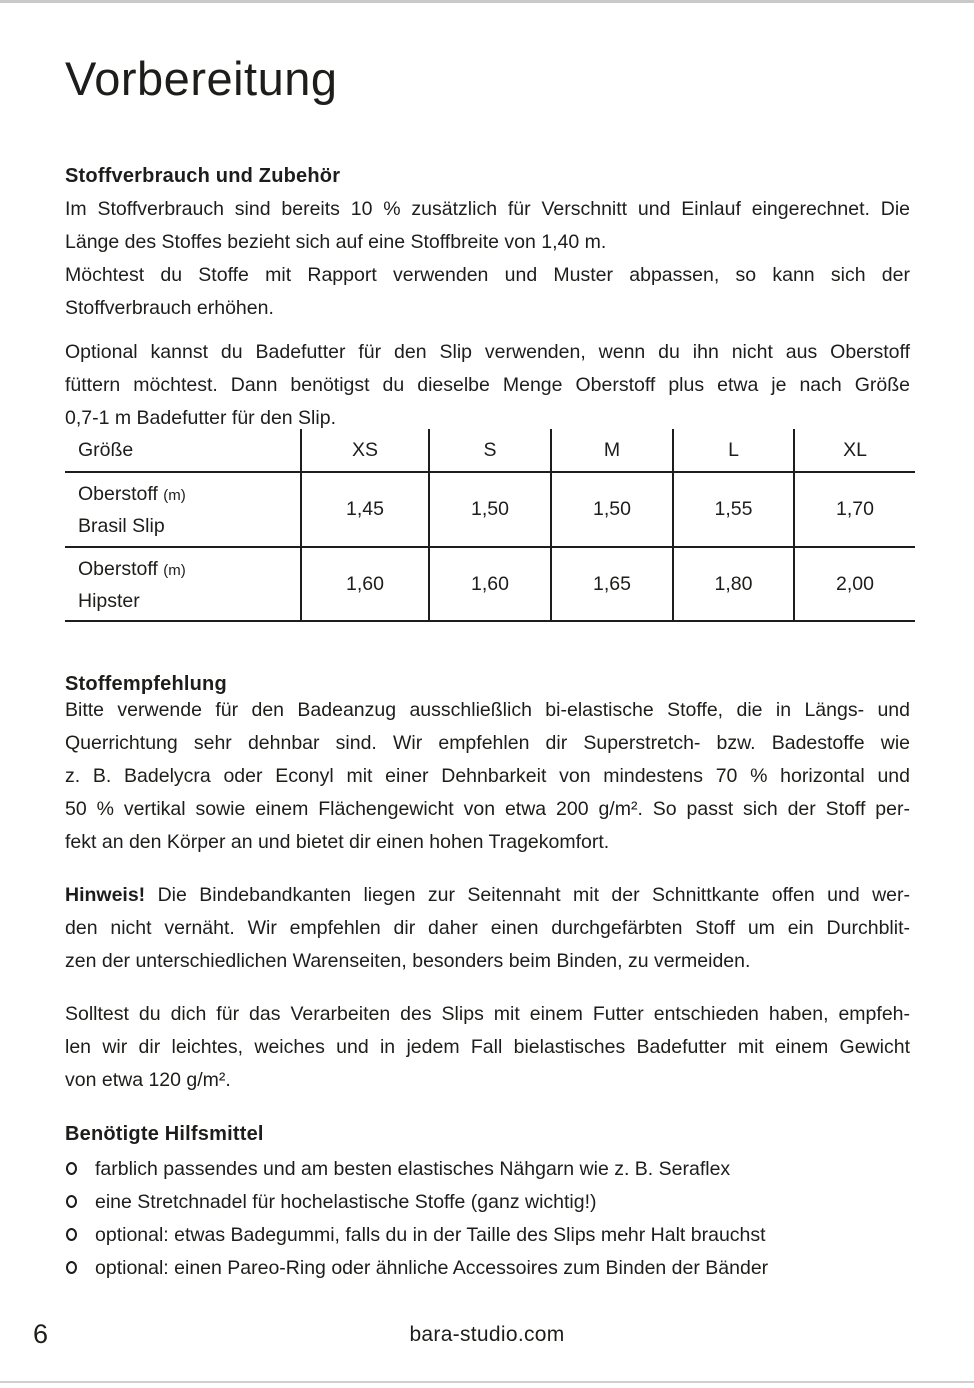 Image resolution: width=974 pixels, height=1388 pixels. What do you see at coordinates (366, 451) in the screenshot?
I see `table-header-xs: XS` at bounding box center [366, 451].